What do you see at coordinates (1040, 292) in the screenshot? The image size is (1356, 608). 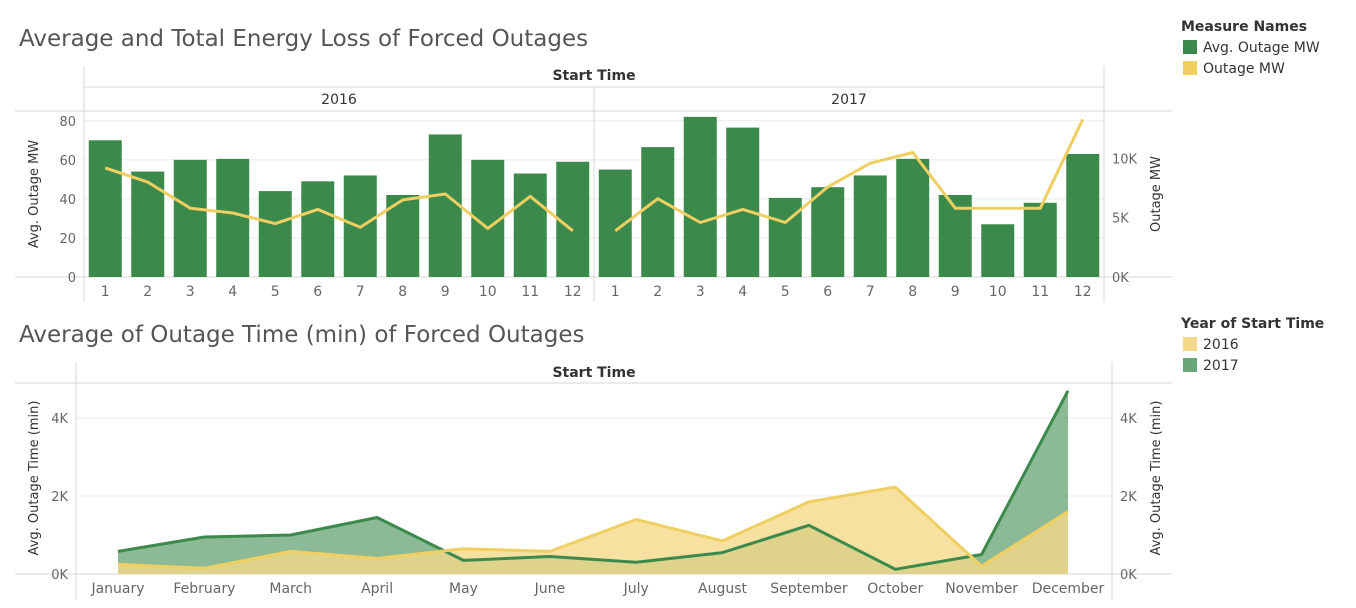 I see `chart1-x-tick-2017-11: 11` at bounding box center [1040, 292].